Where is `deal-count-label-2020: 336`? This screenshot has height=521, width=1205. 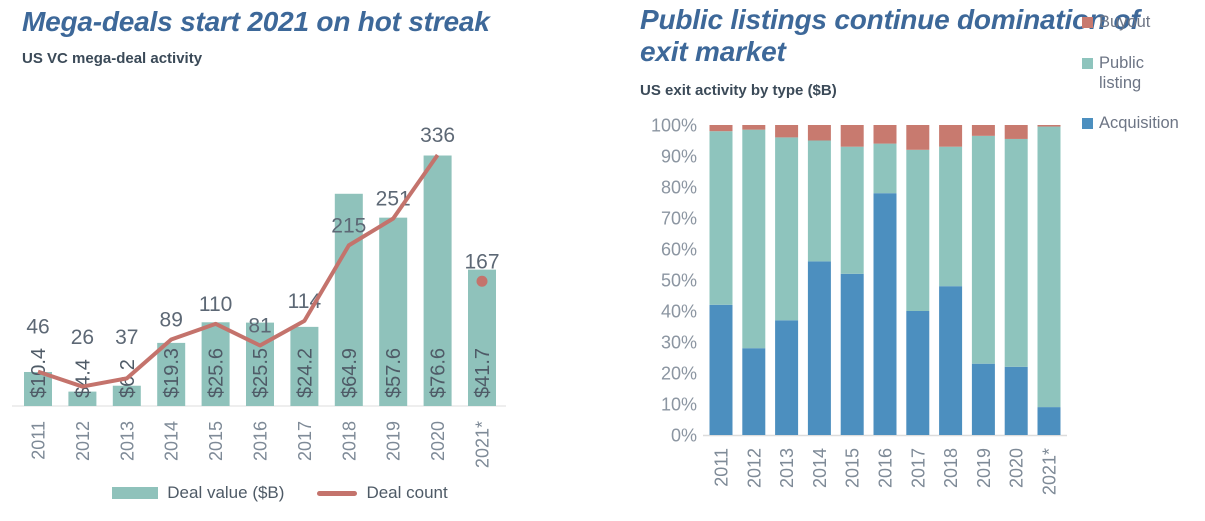 deal-count-label-2020: 336 is located at coordinates (437, 135).